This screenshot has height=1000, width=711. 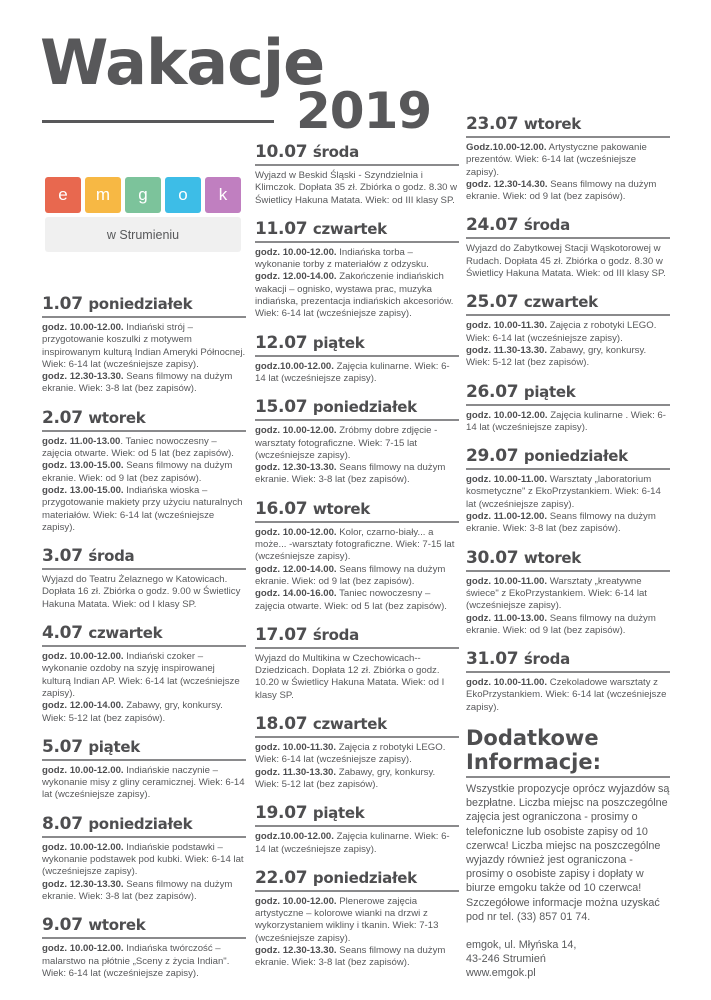 I want to click on day-heading: 22.07 poniedziałek, so click(x=357, y=880).